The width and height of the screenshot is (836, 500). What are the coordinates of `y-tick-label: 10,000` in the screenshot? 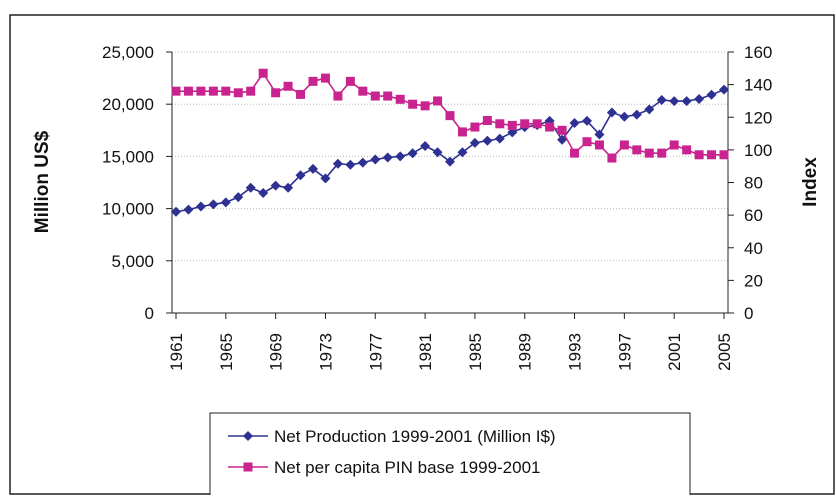 It's located at (128, 209).